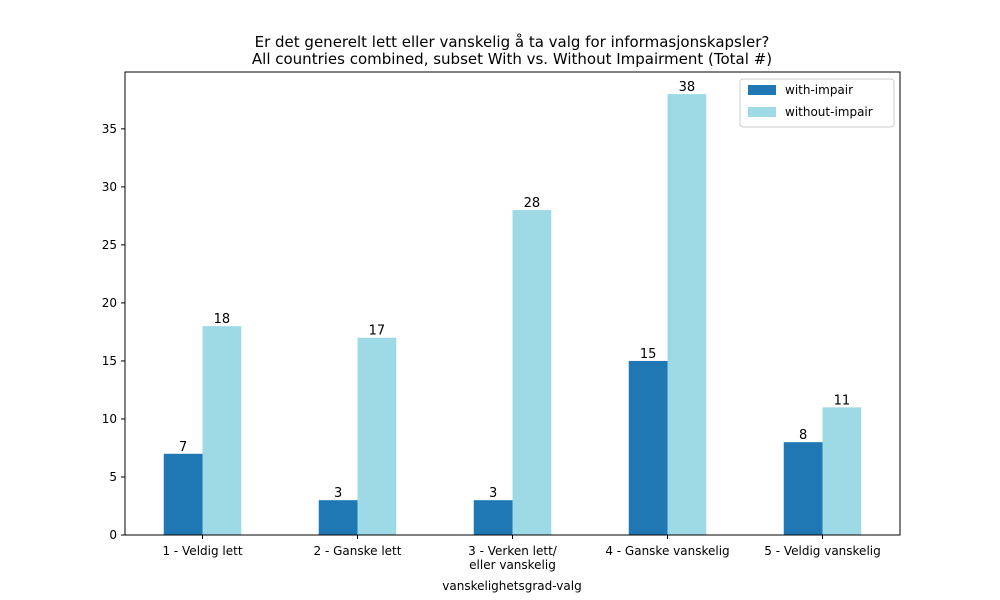 This screenshot has height=600, width=1000. What do you see at coordinates (822, 551) in the screenshot?
I see `x-tick-label: 5 - Veldig vanskelig` at bounding box center [822, 551].